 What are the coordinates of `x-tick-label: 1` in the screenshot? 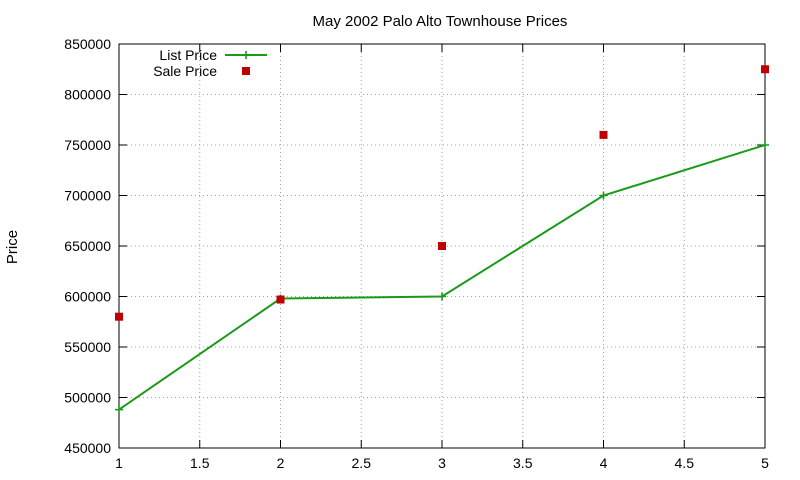 It's located at (119, 463).